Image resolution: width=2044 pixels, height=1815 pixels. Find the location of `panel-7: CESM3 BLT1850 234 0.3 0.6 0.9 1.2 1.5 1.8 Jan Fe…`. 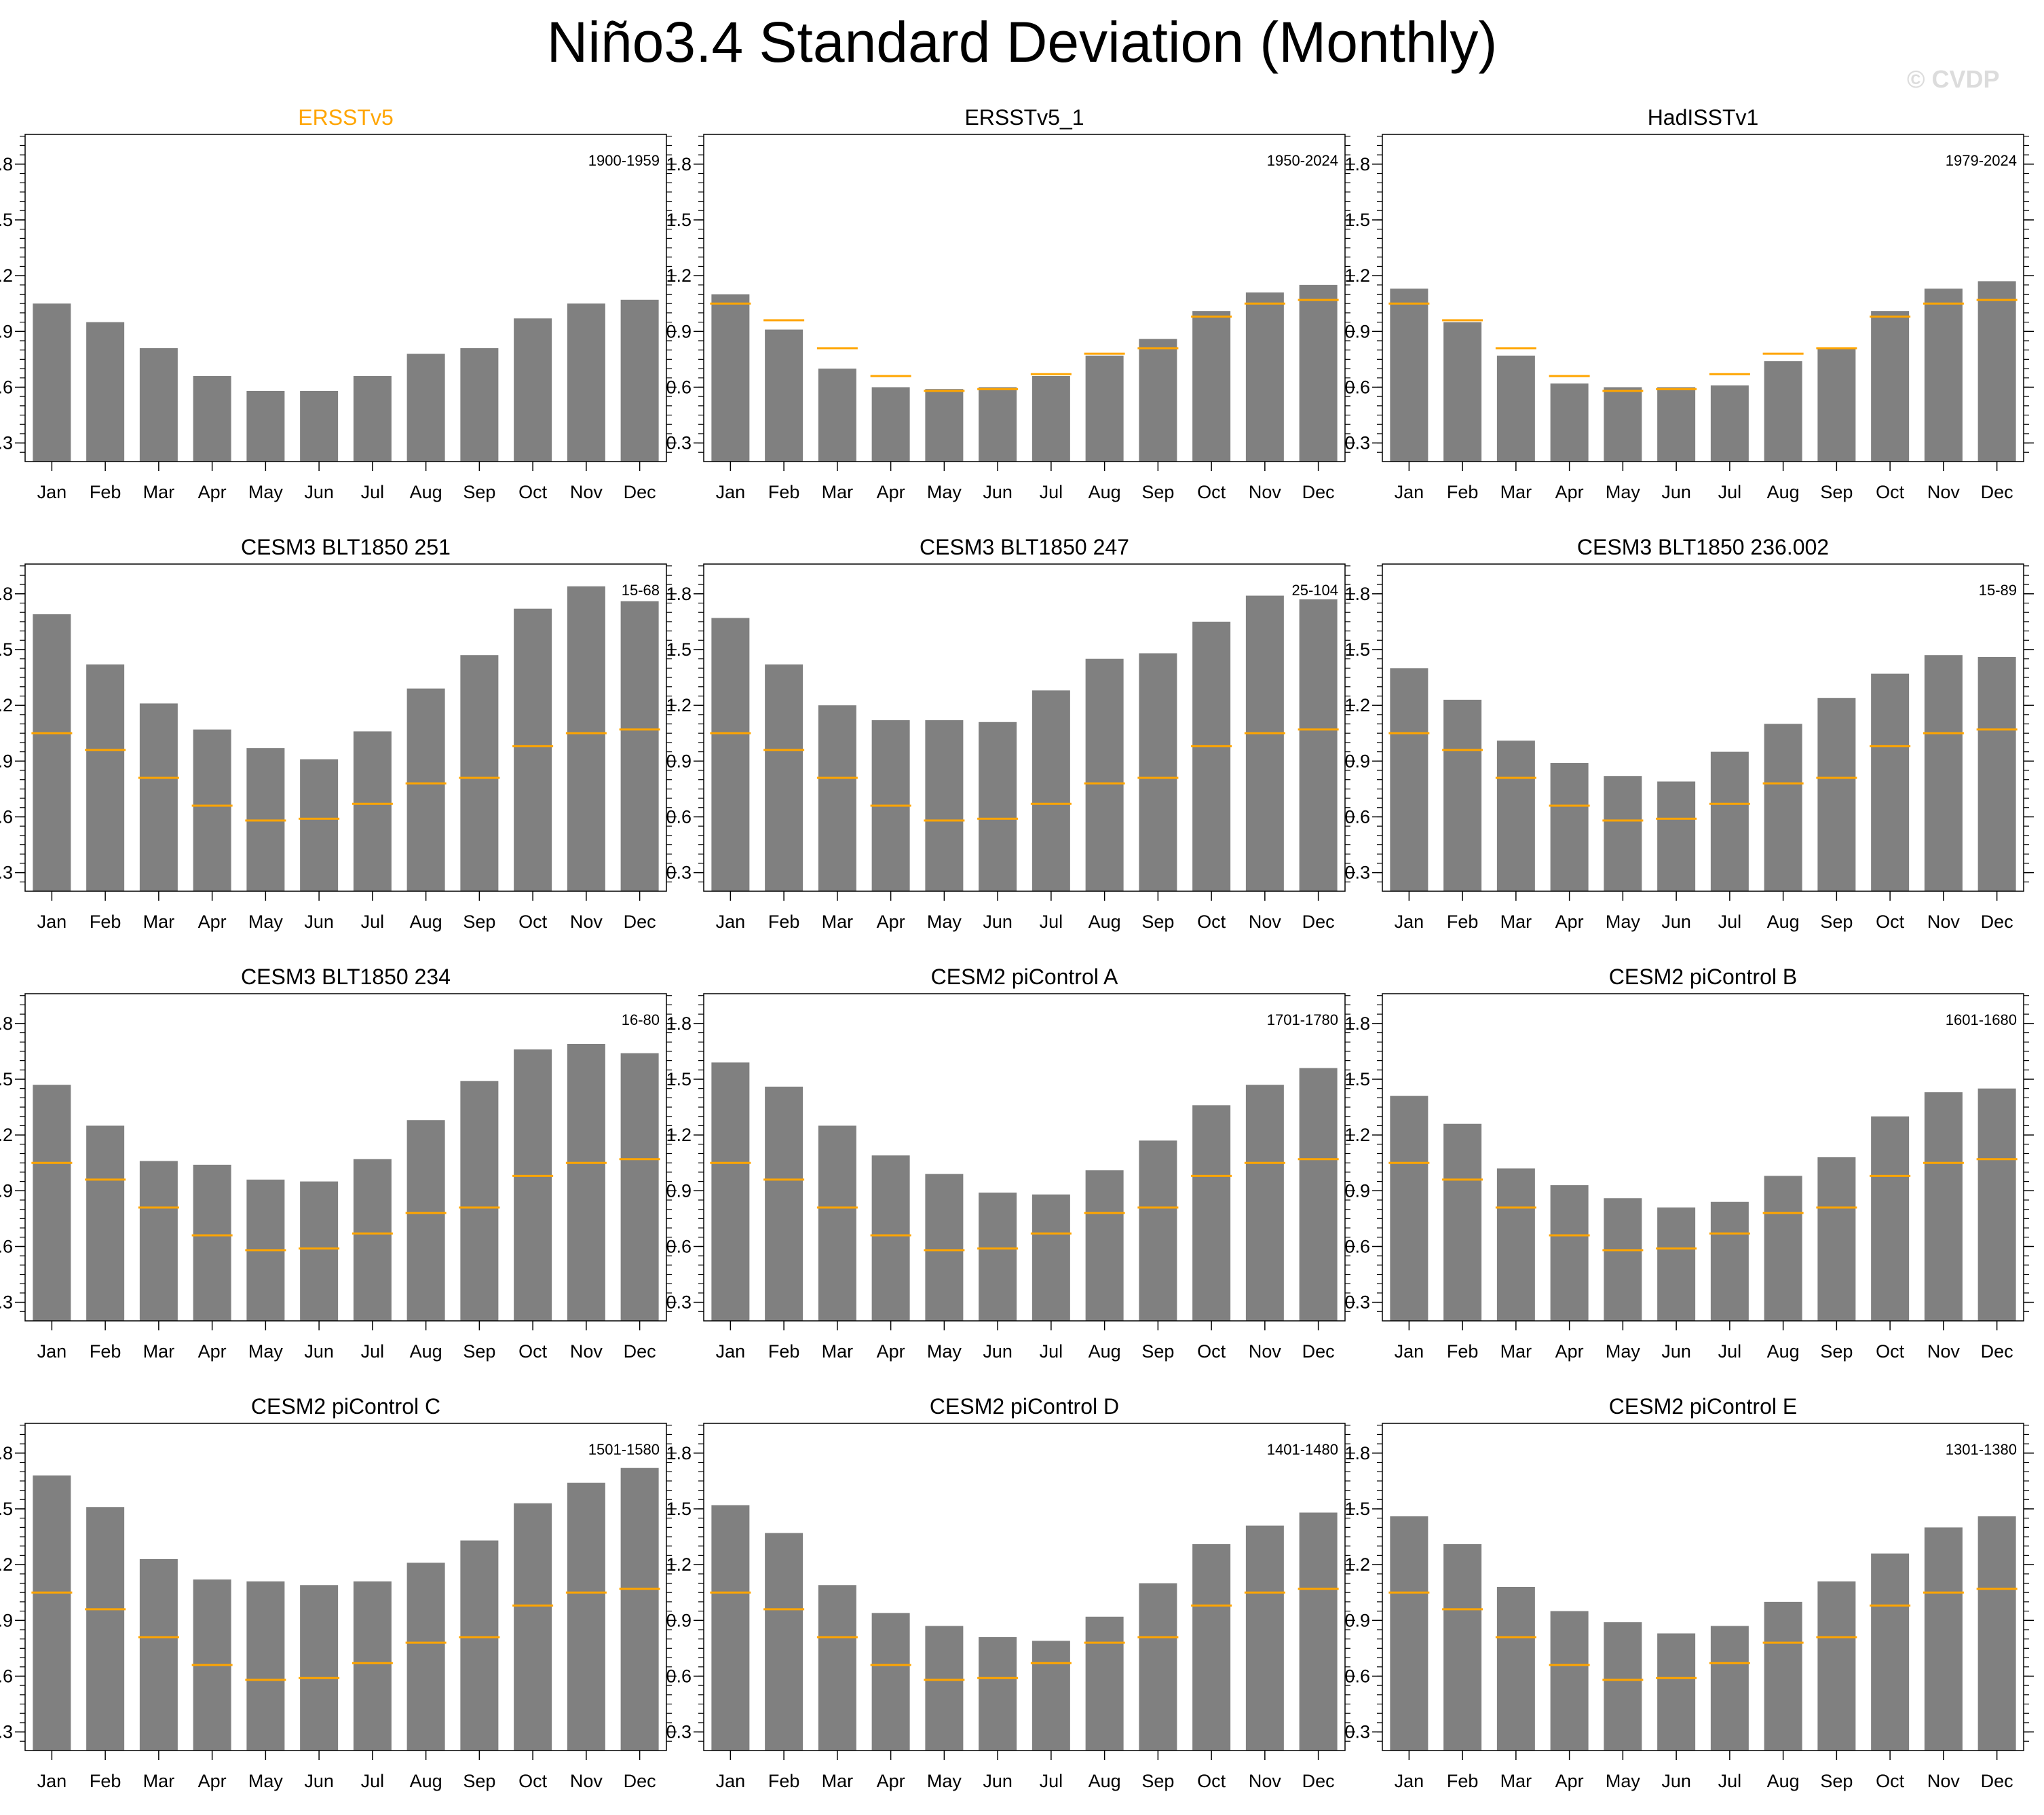

panel-7: CESM3 BLT1850 234 0.3 0.6 0.9 1.2 1.5 1.8 Jan Fe… is located at coordinates (338, 1163).